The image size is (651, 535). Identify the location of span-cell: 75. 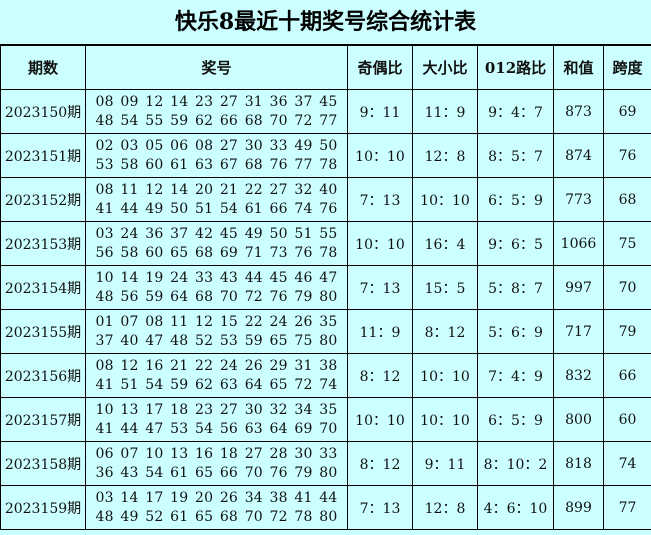
(627, 243).